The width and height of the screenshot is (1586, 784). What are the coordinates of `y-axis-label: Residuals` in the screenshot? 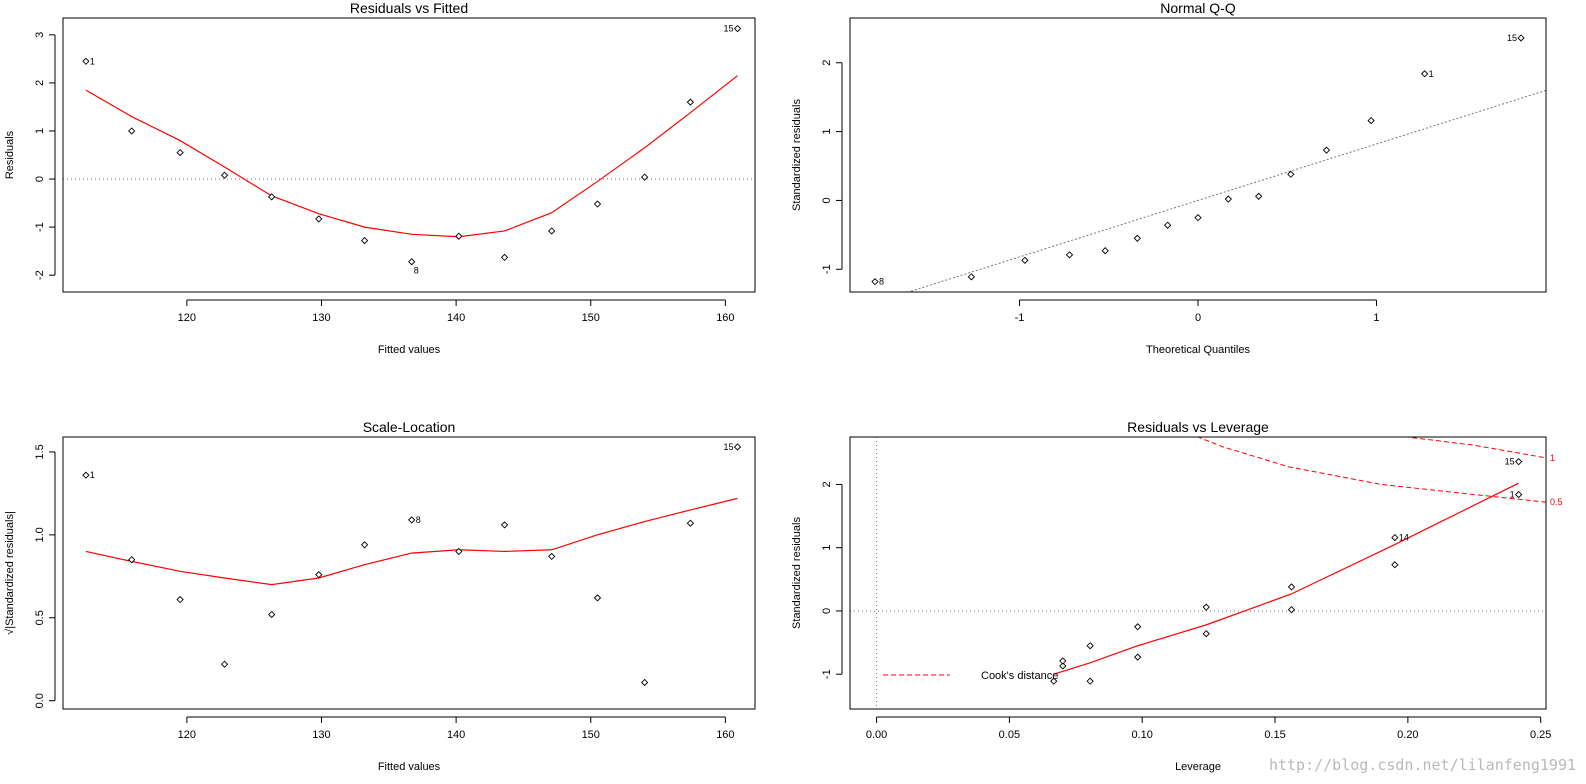 It's located at (10, 154).